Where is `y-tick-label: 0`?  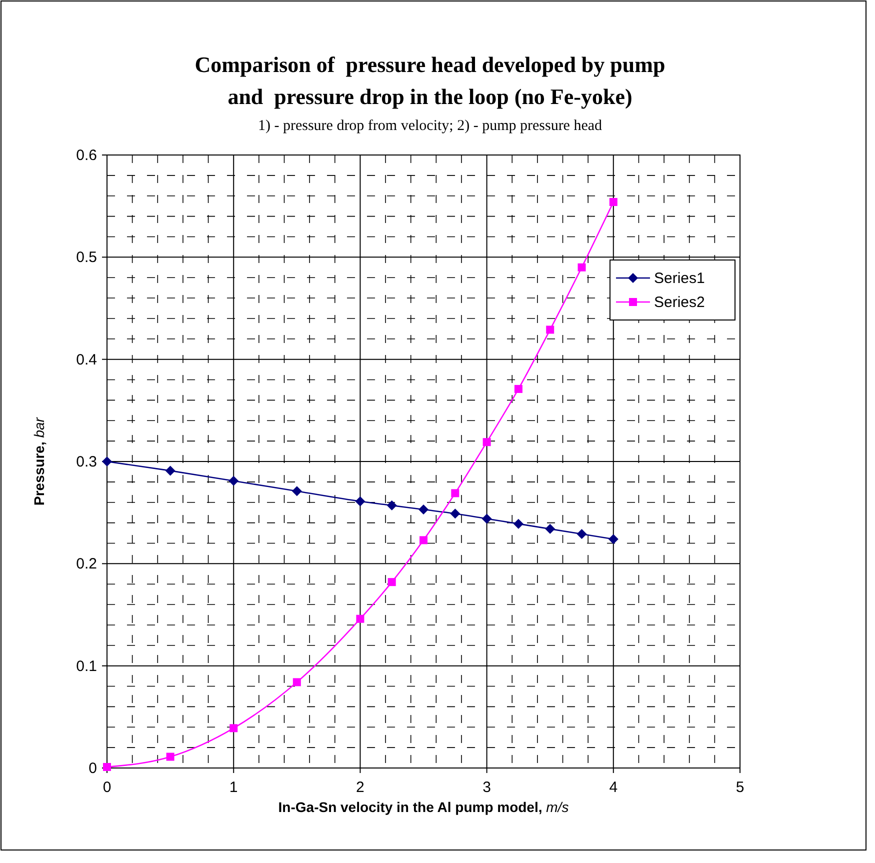
y-tick-label: 0 is located at coordinates (92, 768).